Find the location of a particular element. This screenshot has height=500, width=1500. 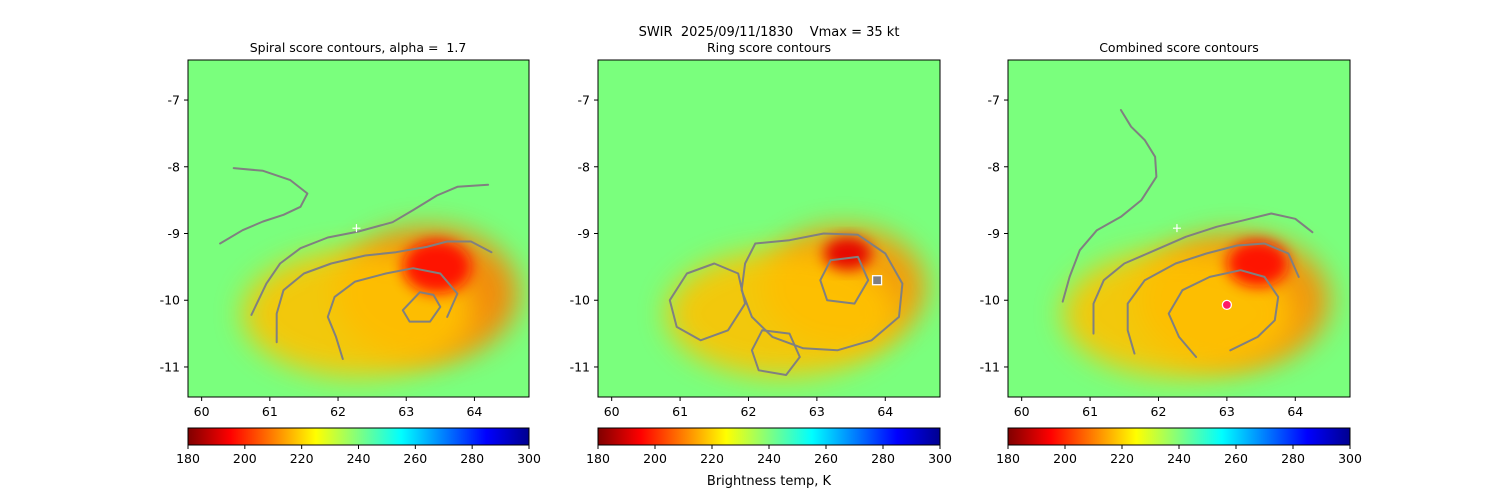

markers-combined is located at coordinates (1202, 267).